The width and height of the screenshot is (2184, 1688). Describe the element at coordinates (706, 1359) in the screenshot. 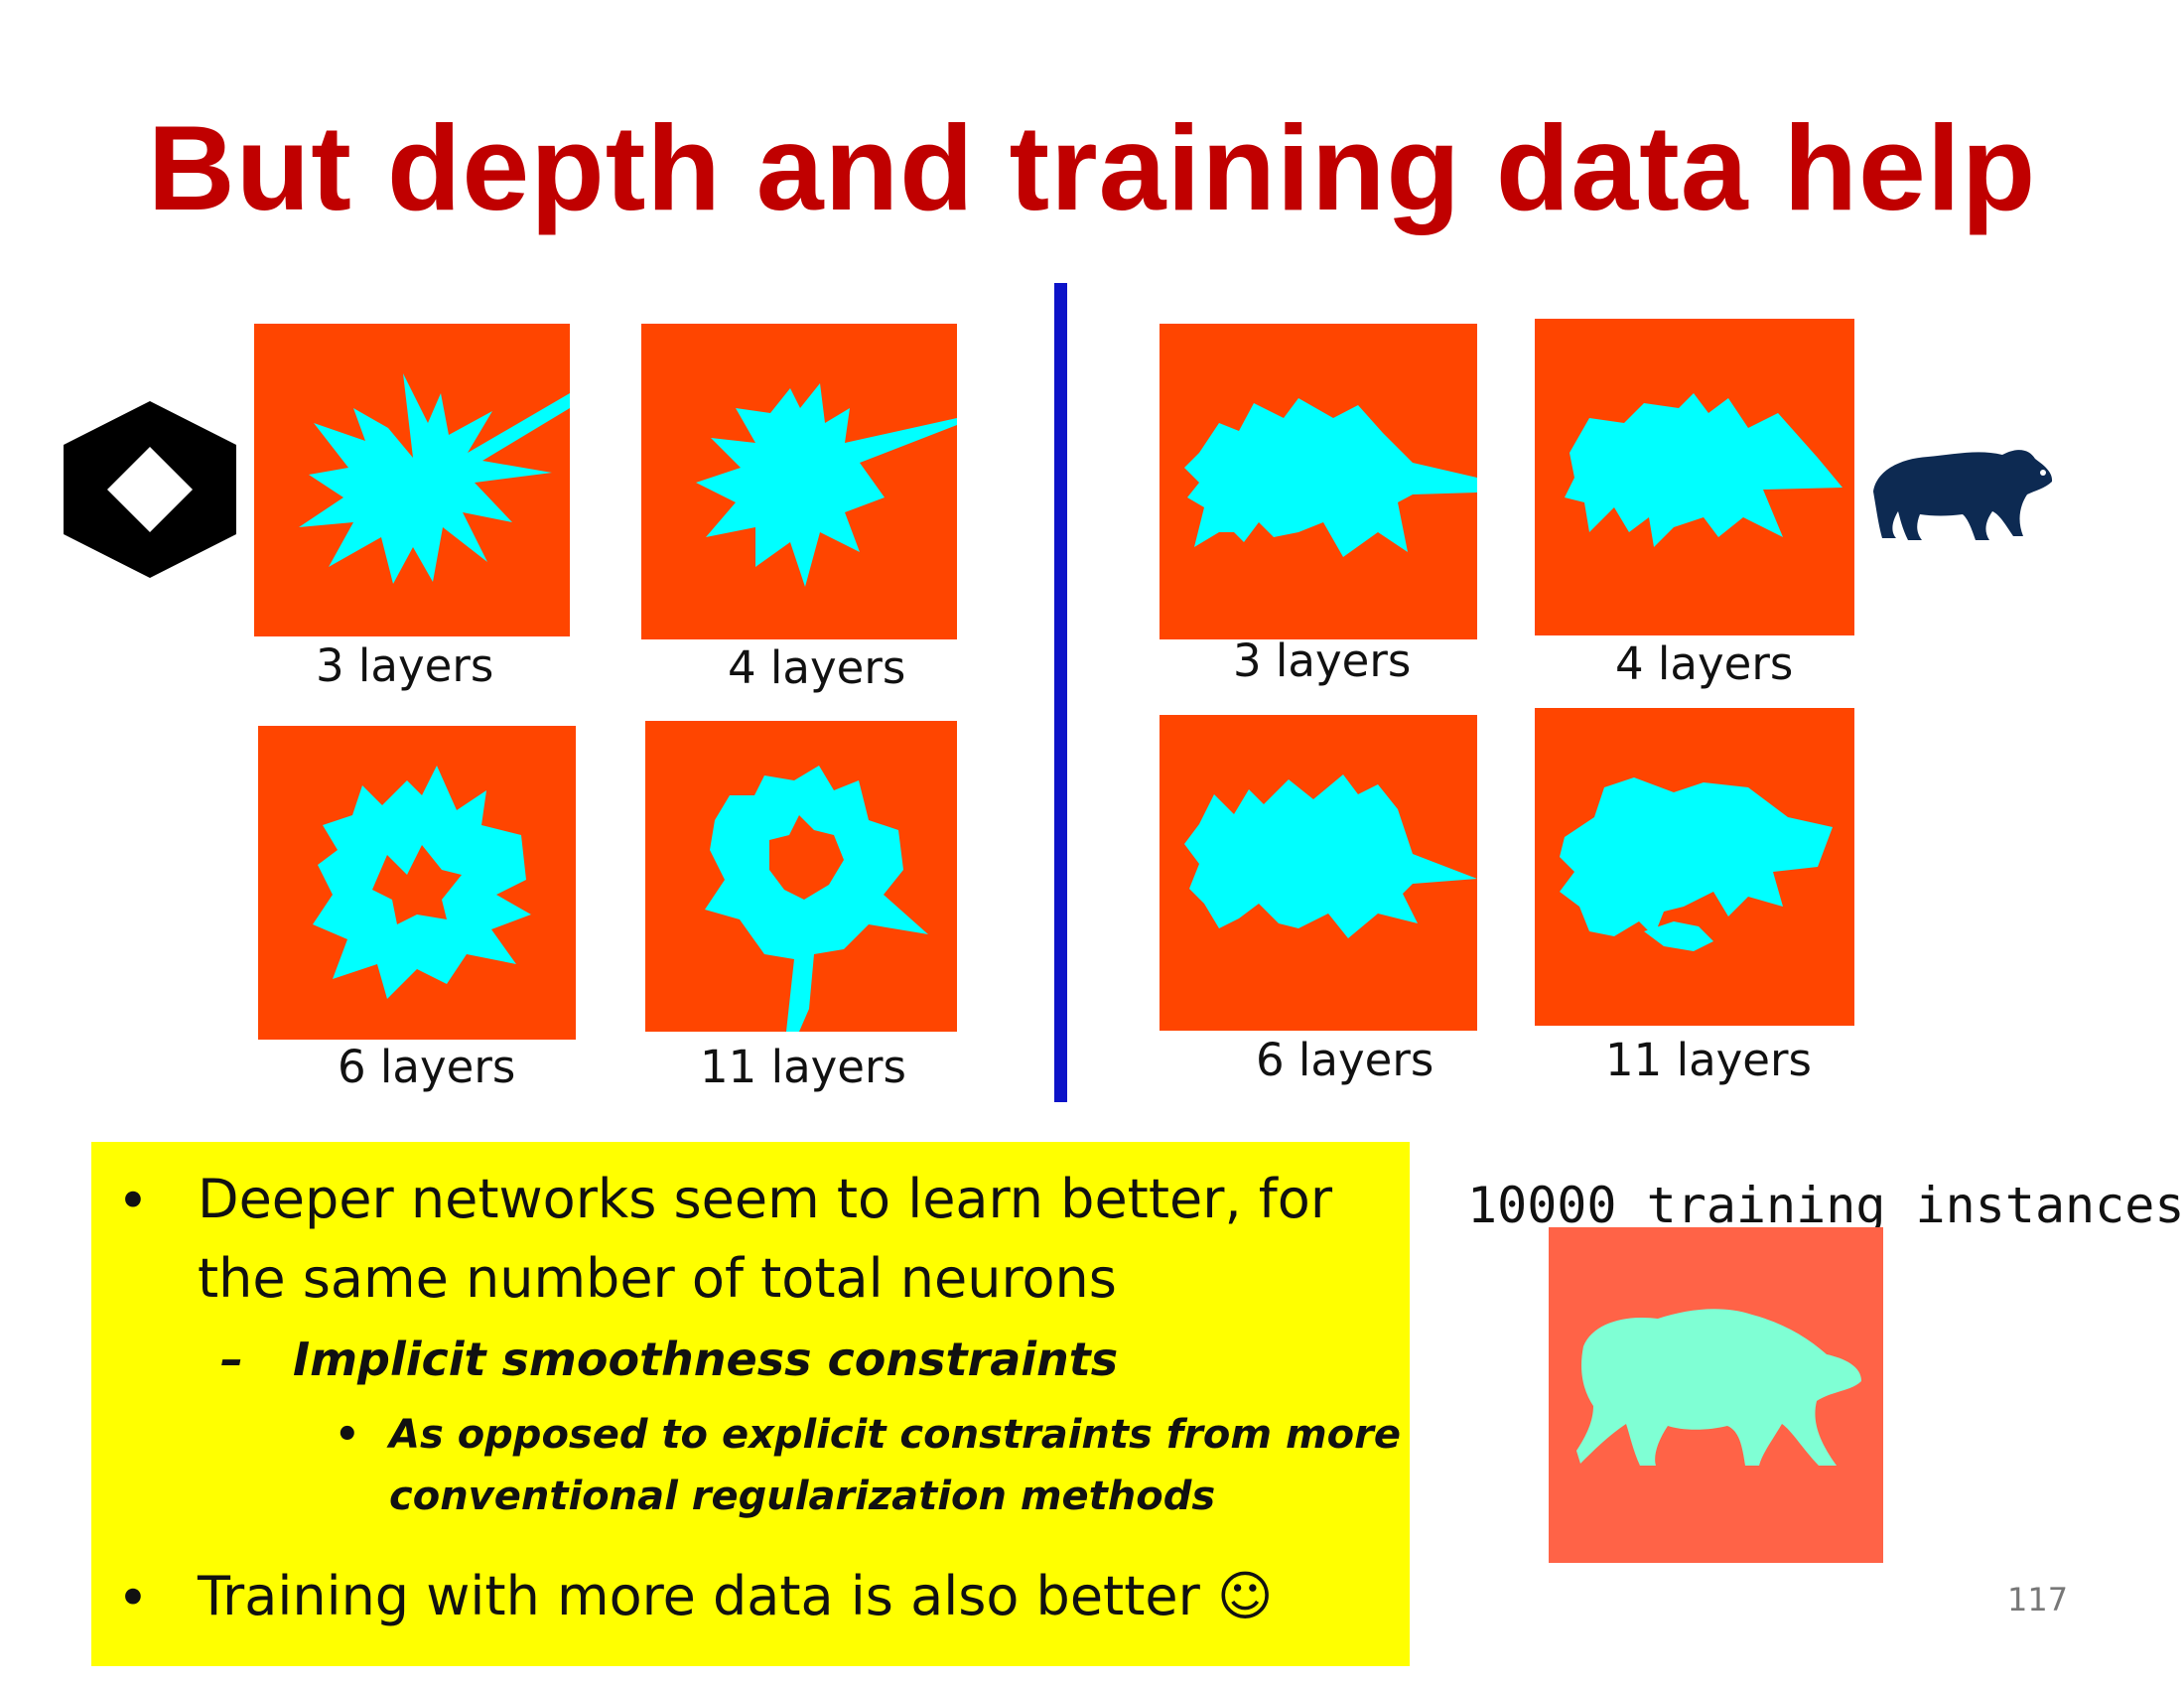

I see `sub-bullet-text: Implicit smoothness constraints` at that location.